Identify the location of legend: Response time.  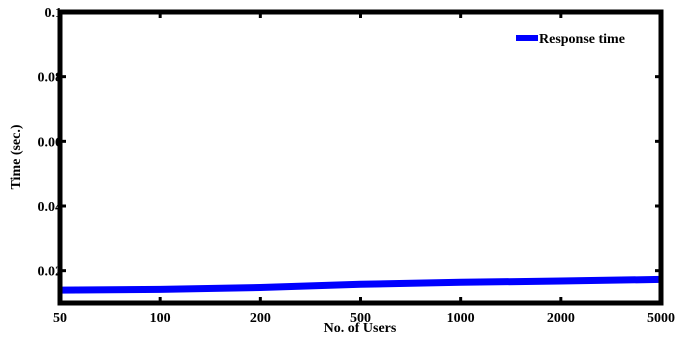
(570, 39).